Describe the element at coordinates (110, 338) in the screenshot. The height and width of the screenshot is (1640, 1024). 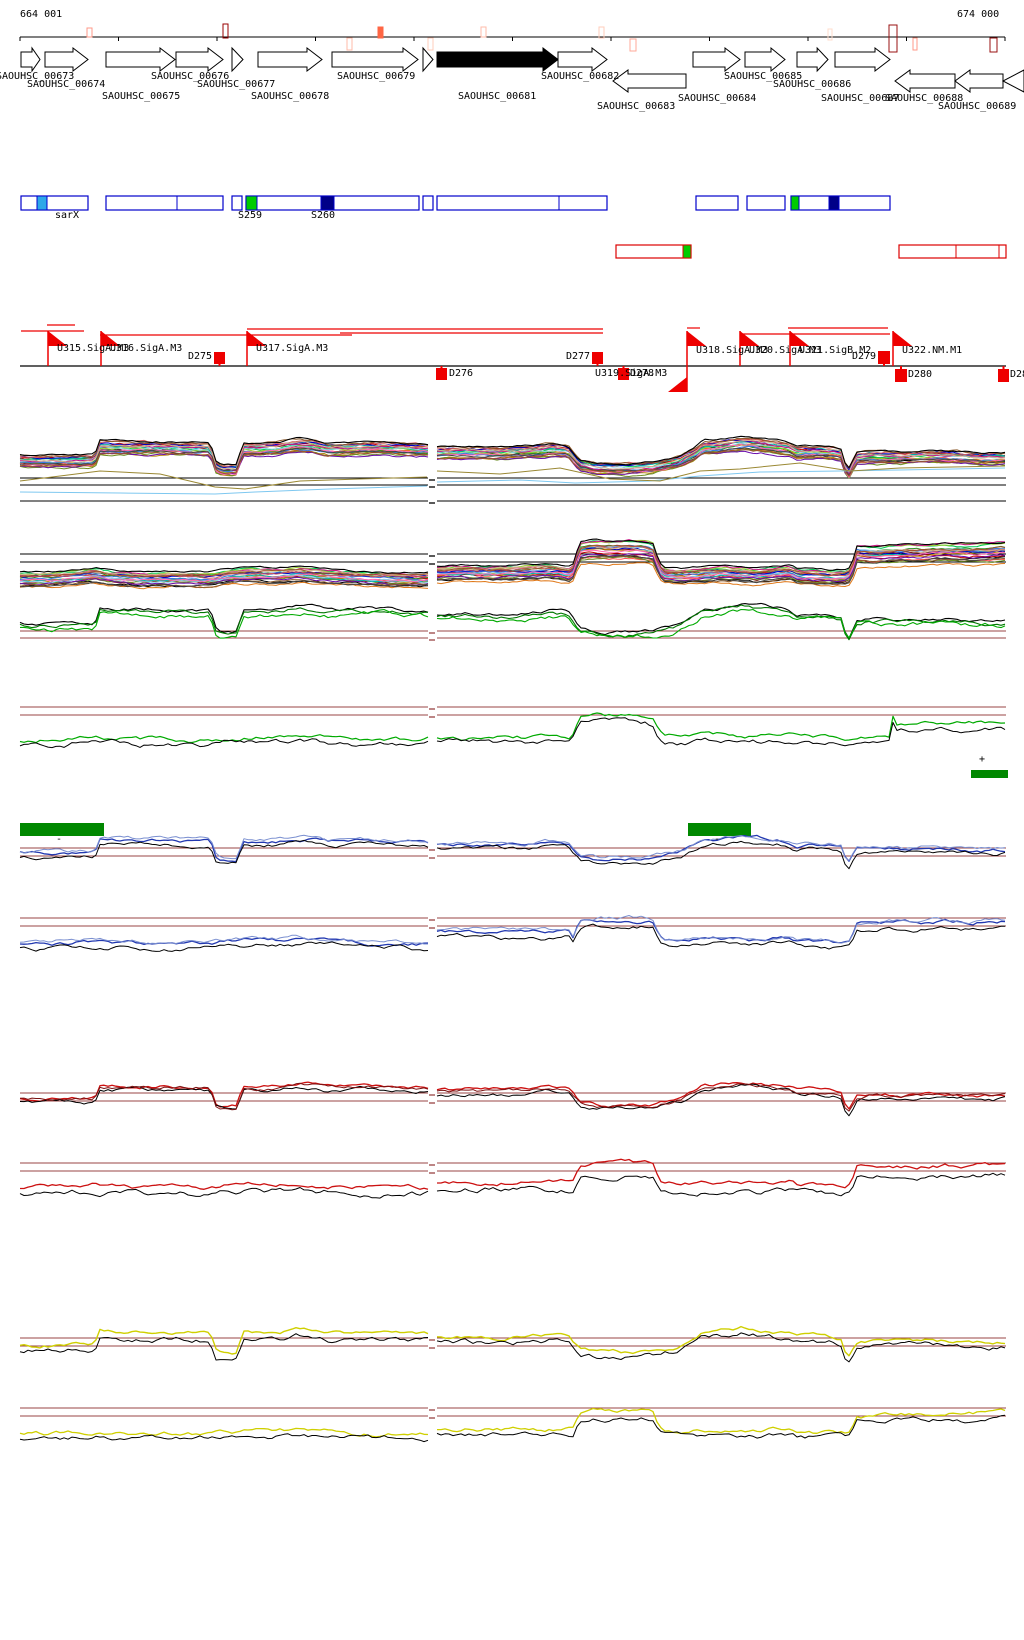
I see `promoter-flag-U316.SigA.M3` at that location.